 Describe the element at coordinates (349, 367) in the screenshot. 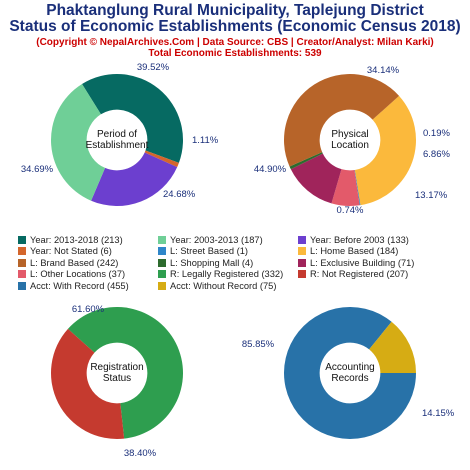

I see `donut-center-label: Accounting` at that location.